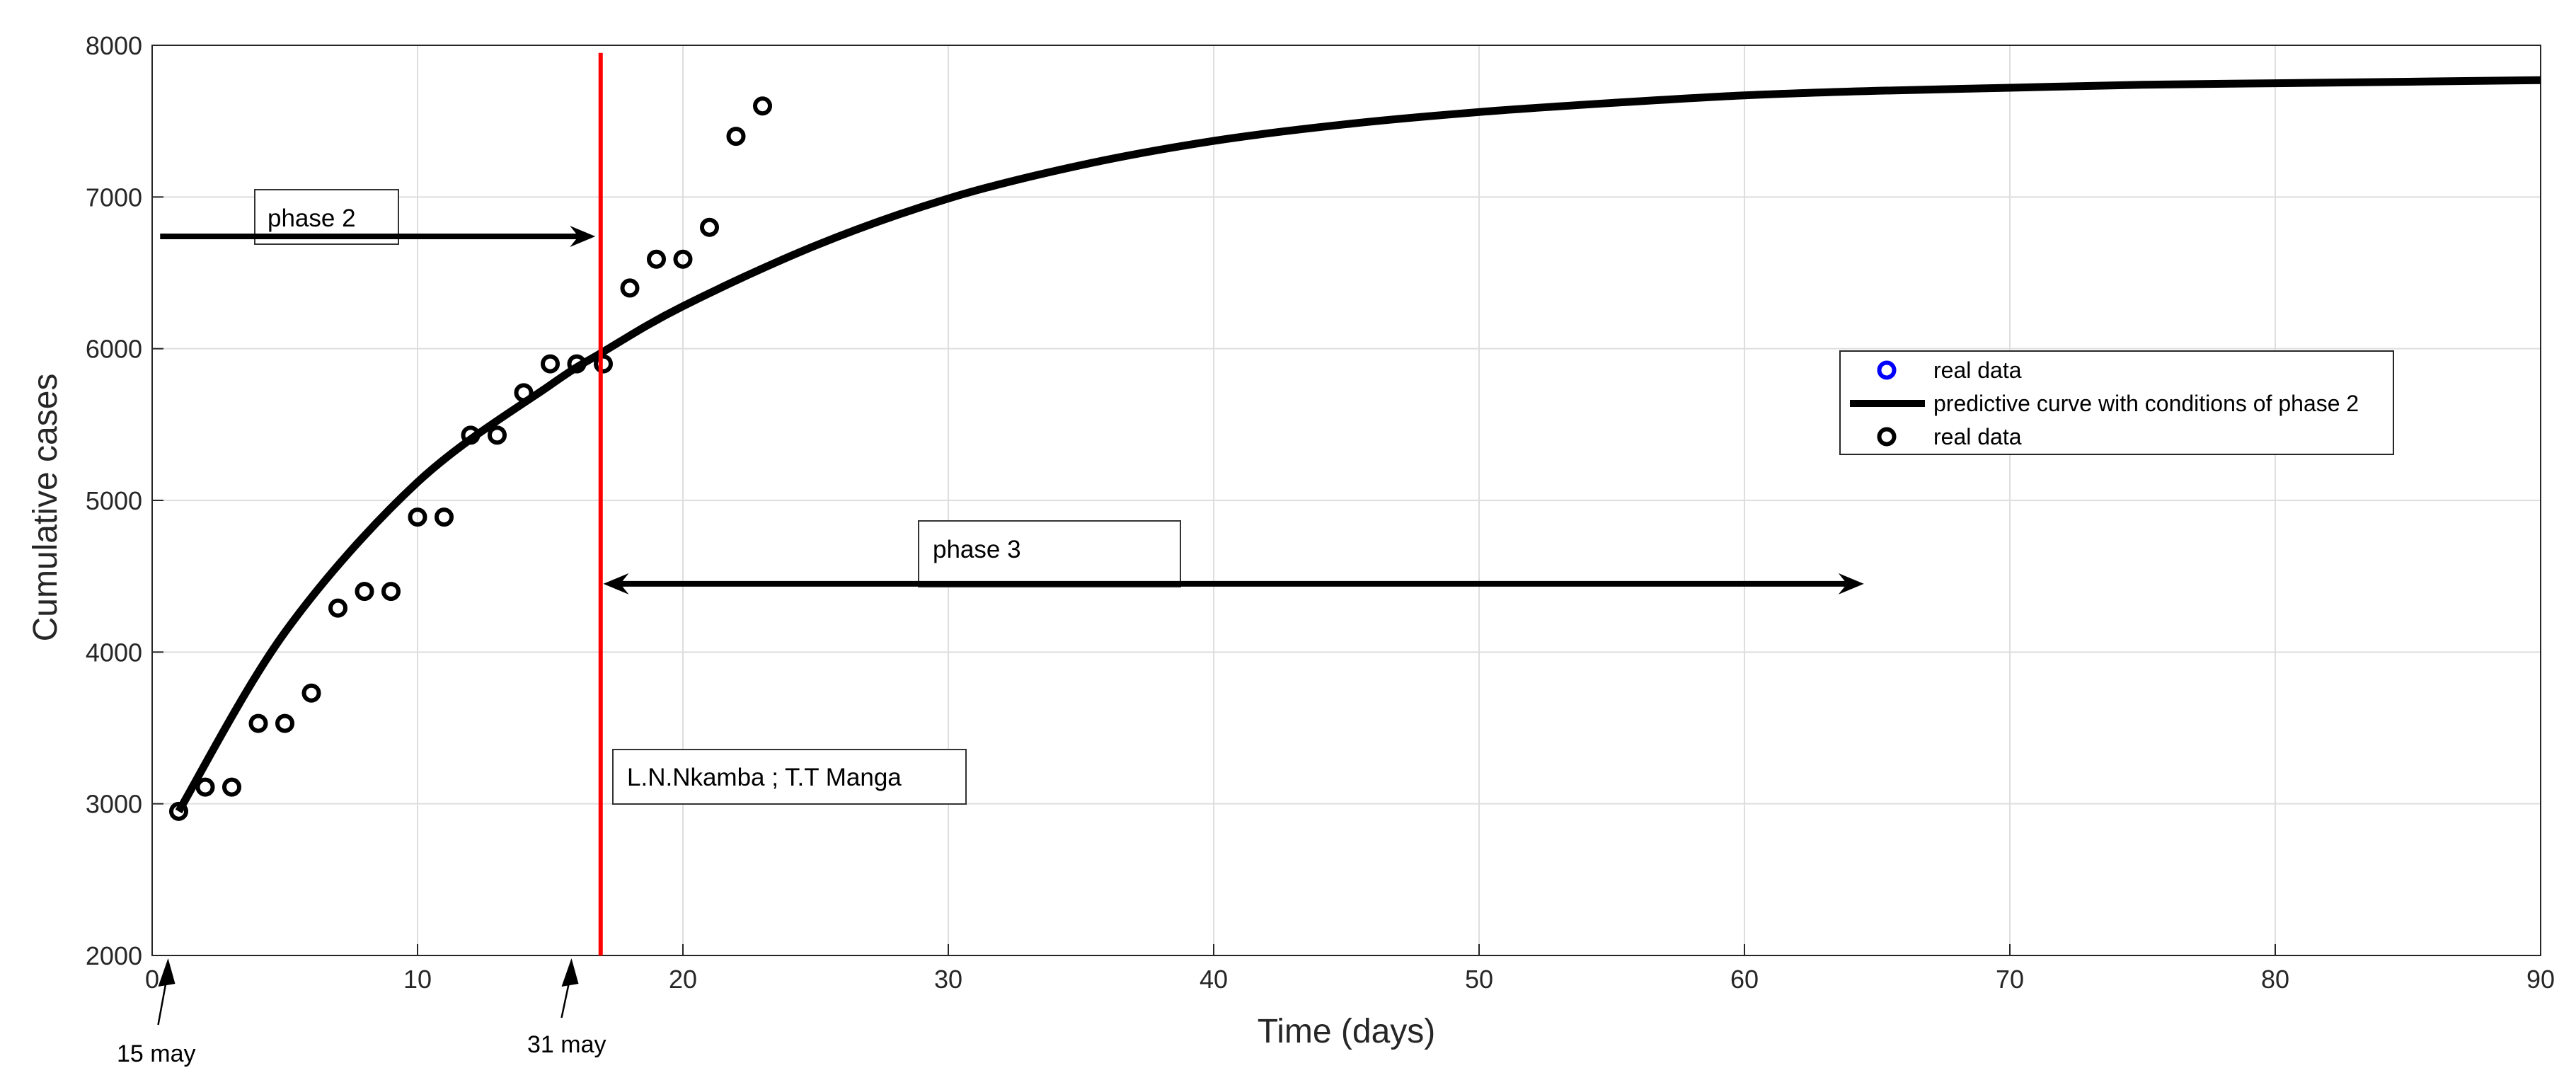  Describe the element at coordinates (45, 508) in the screenshot. I see `y-axis-label: Cumulative cases` at that location.